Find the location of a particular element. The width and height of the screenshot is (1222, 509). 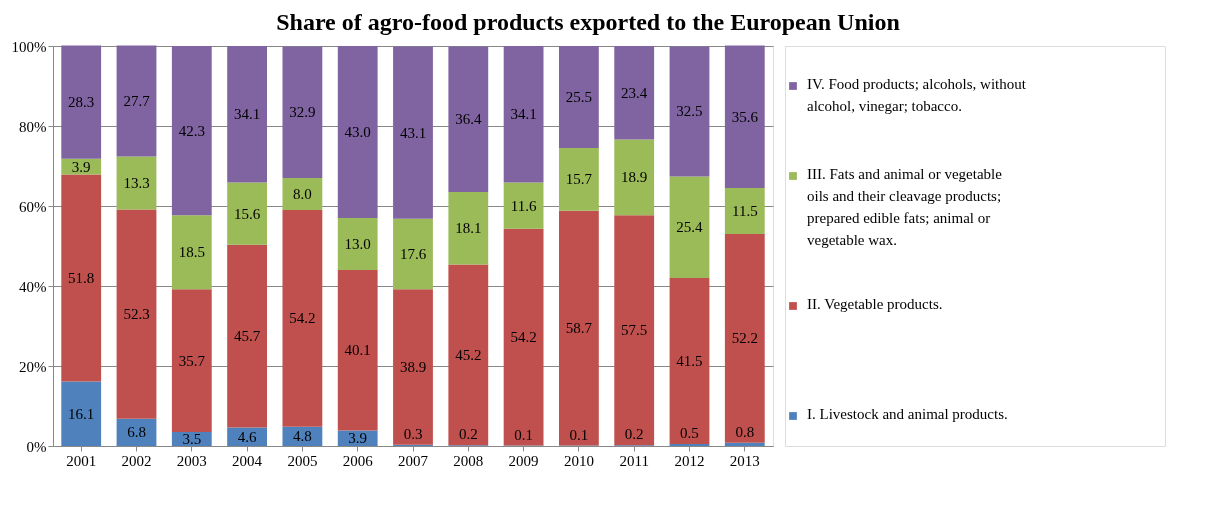

data-label: 32.5 is located at coordinates (689, 111).